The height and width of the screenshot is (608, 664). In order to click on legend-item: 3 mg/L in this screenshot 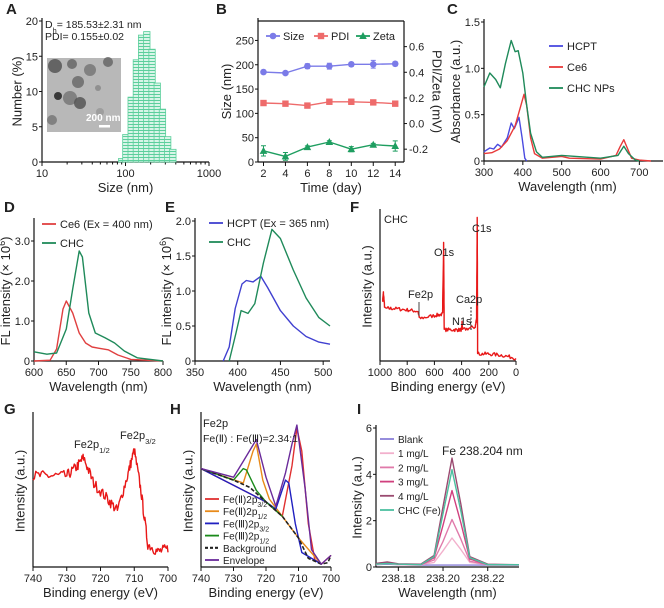, I will do `click(404, 483)`.